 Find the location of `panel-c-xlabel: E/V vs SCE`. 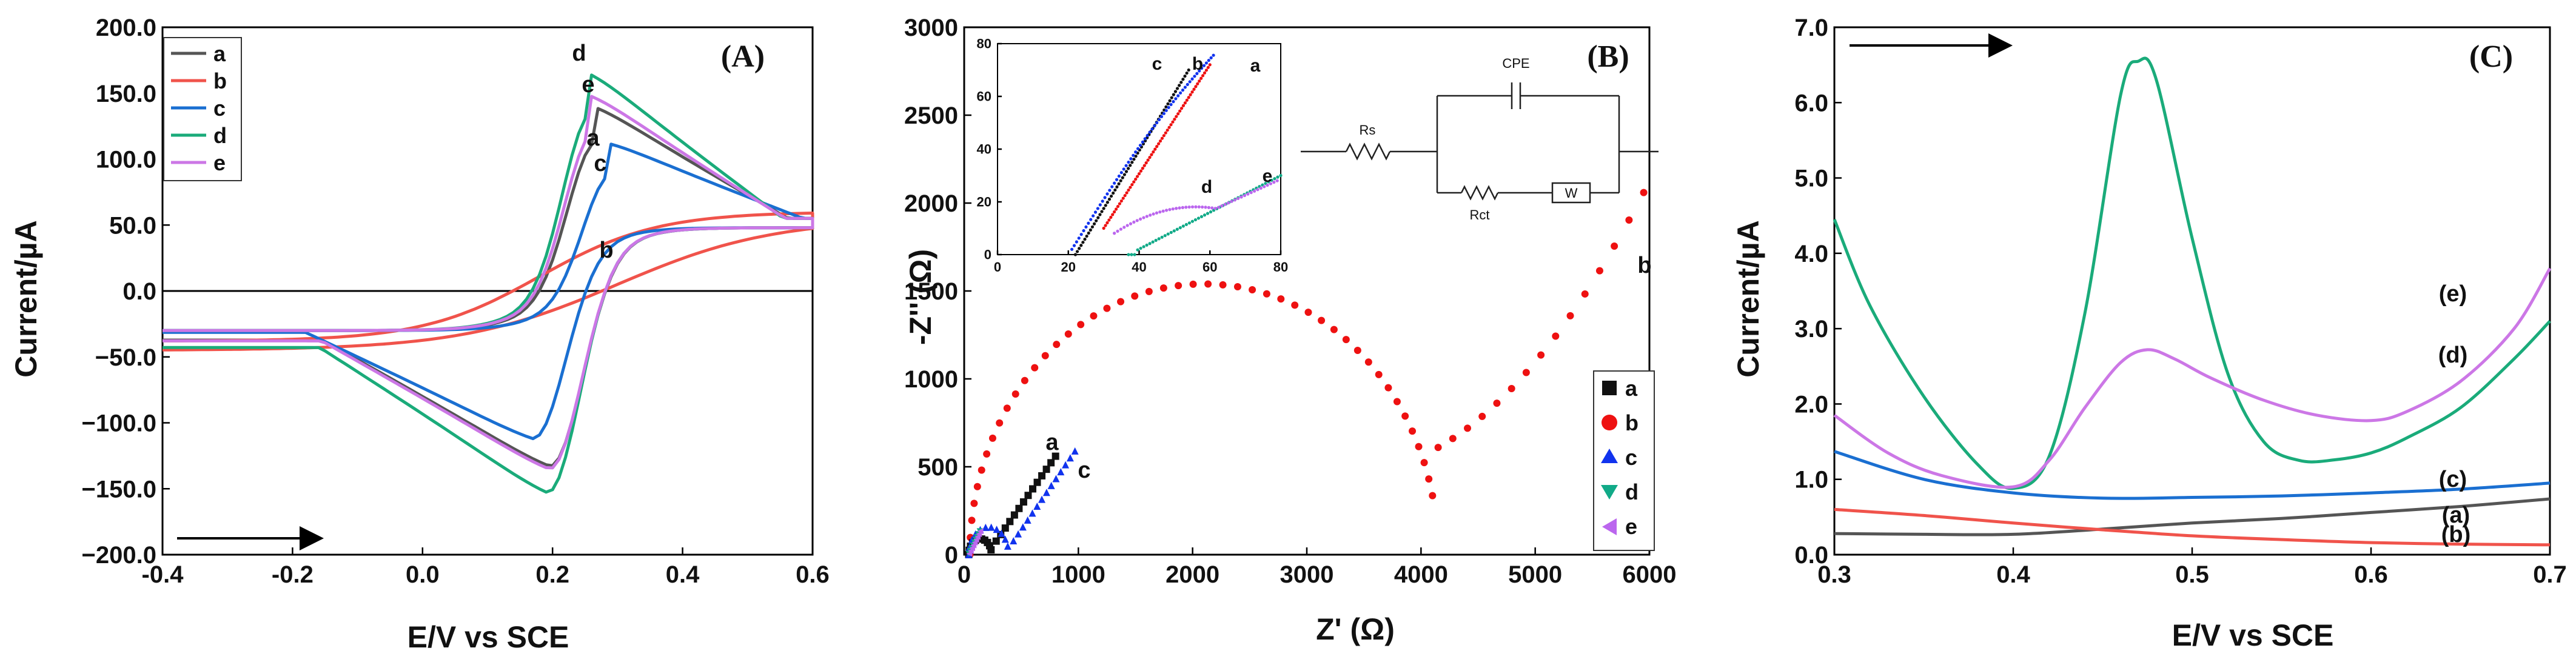

panel-c-xlabel: E/V vs SCE is located at coordinates (2253, 635).